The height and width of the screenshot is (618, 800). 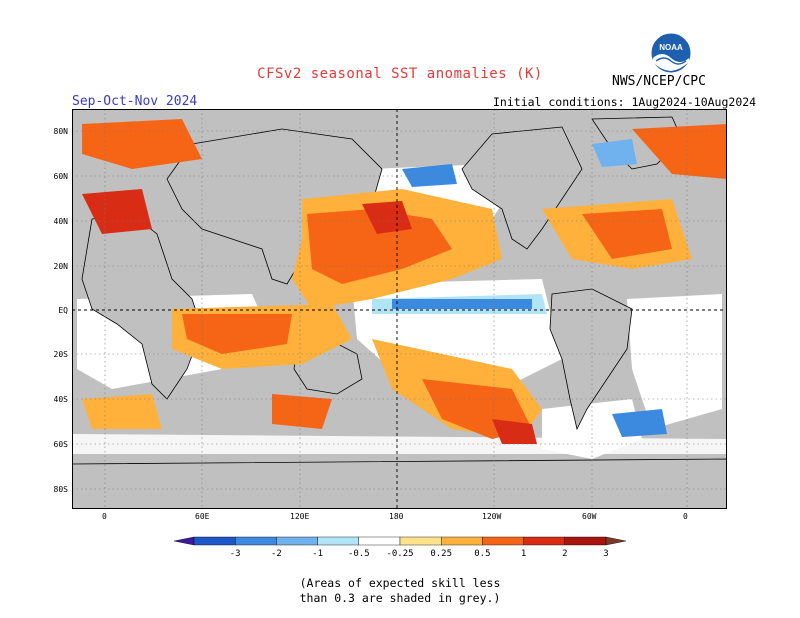 I want to click on season-label: Sep-Oct-Nov 2024, so click(x=135, y=101).